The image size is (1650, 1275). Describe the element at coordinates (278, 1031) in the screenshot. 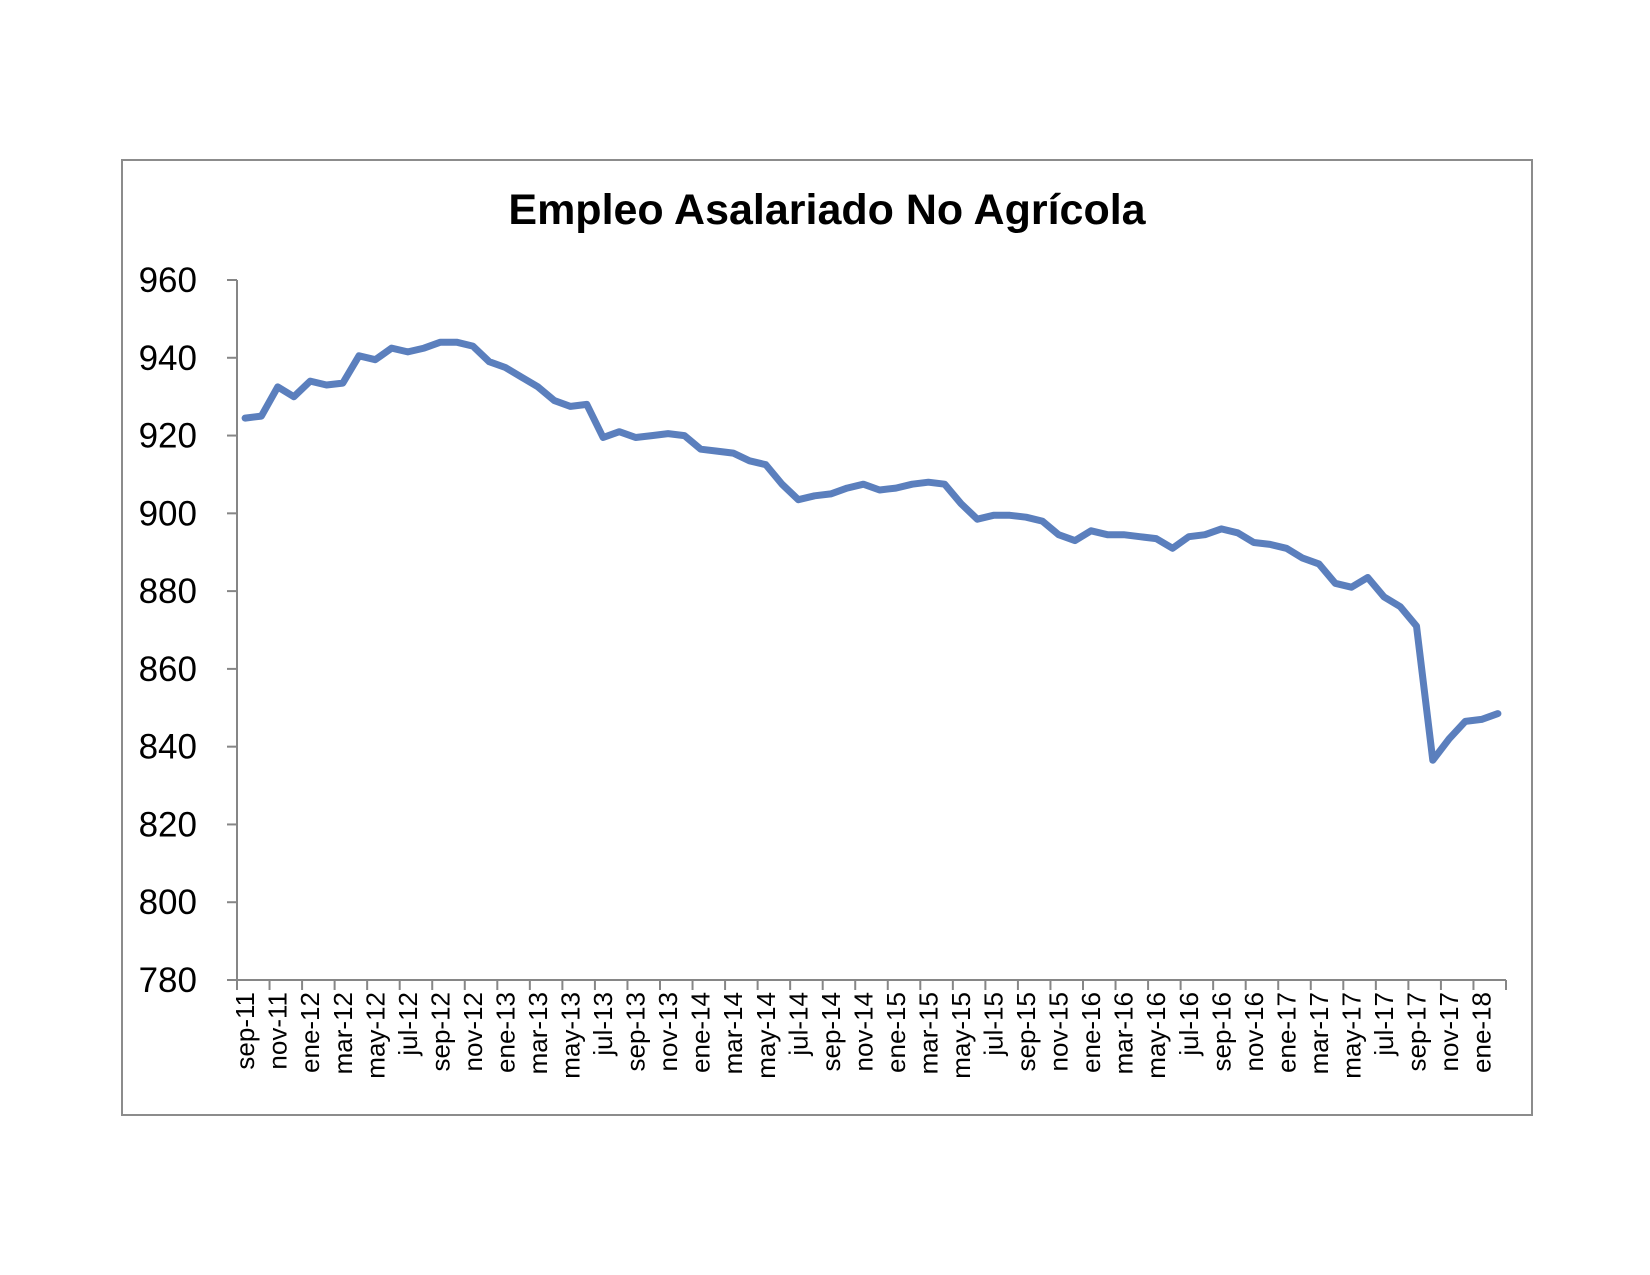

I see `x-tick-label: nov-11` at that location.